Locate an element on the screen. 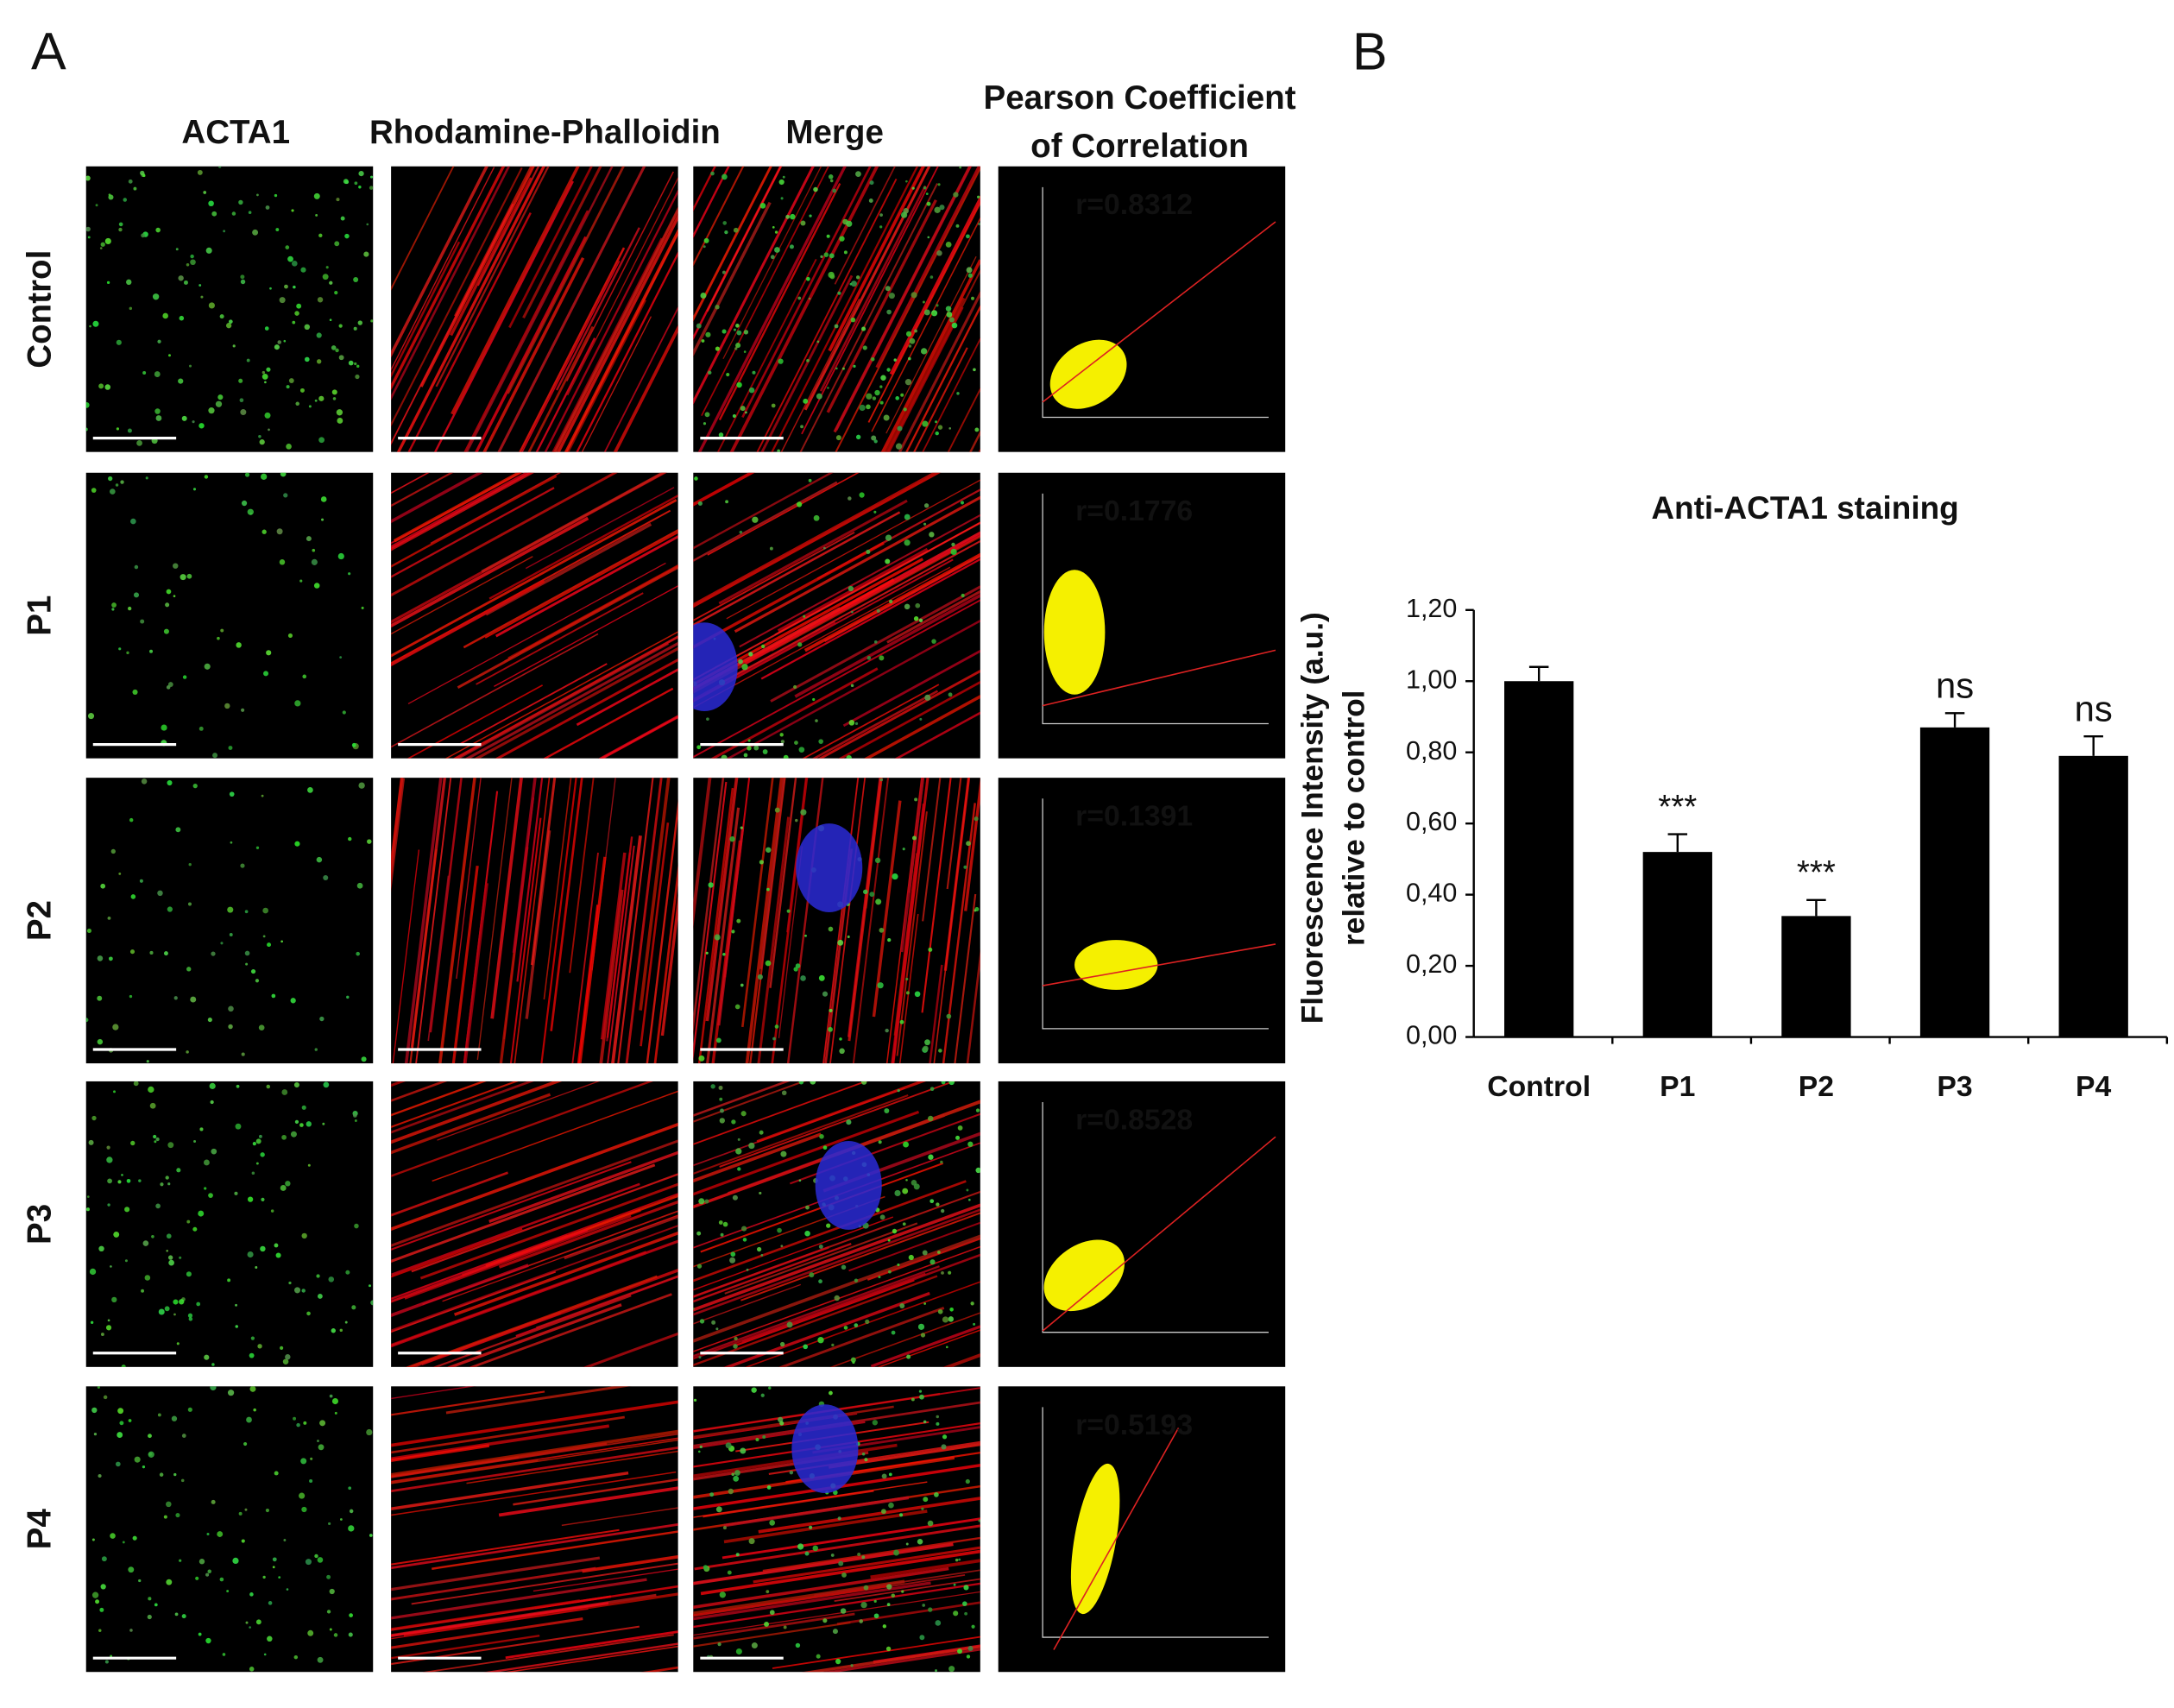  scatter-cloud is located at coordinates (1088, 374).